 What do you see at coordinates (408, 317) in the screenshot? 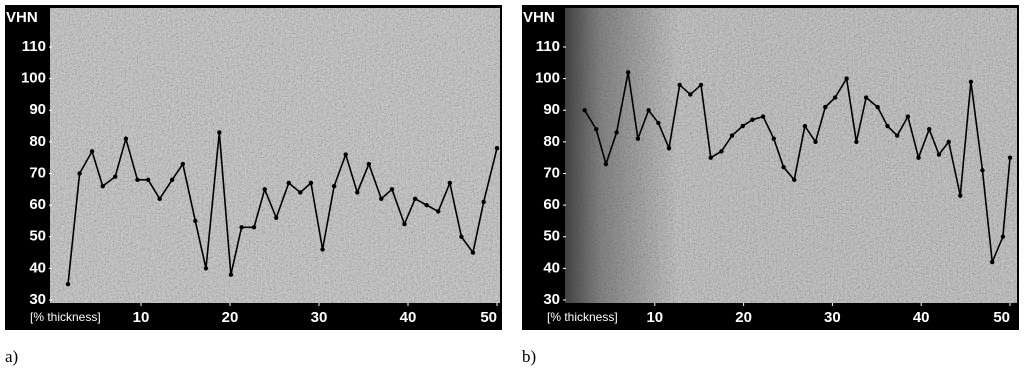
I see `x-tick-label: 40` at bounding box center [408, 317].